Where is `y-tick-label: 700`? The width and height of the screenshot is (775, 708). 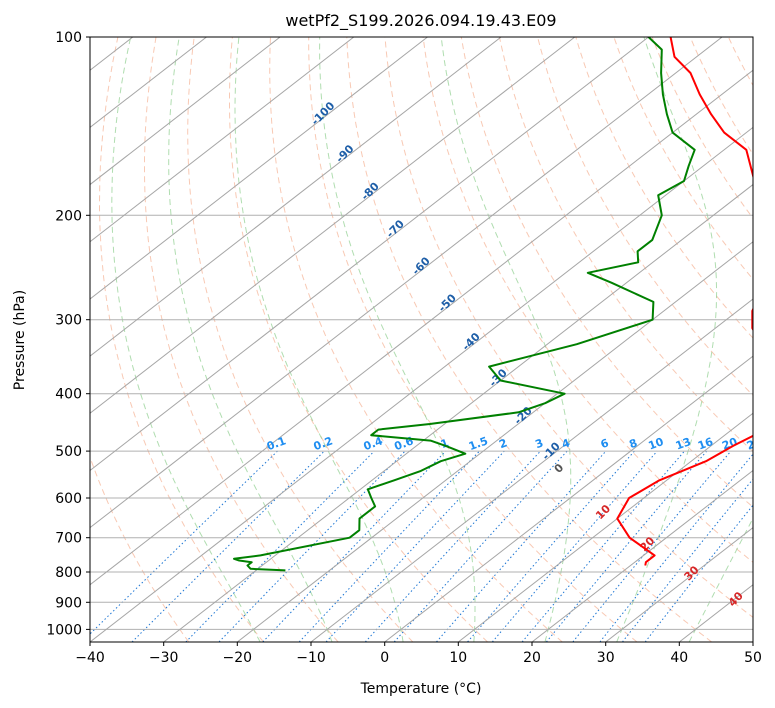 y-tick-label: 700 is located at coordinates (68, 539).